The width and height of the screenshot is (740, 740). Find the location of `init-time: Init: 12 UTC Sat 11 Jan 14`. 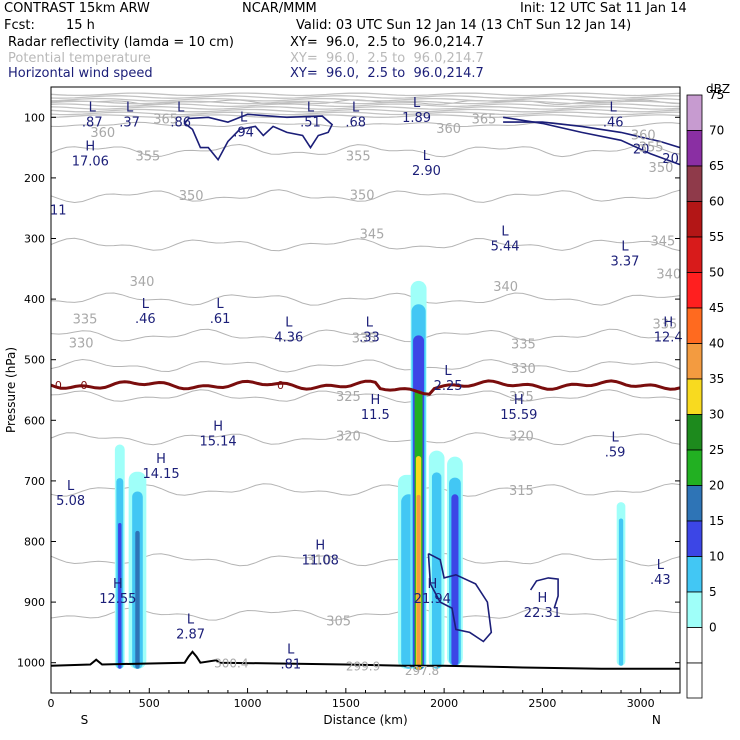

init-time: Init: 12 UTC Sat 11 Jan 14 is located at coordinates (603, 8).